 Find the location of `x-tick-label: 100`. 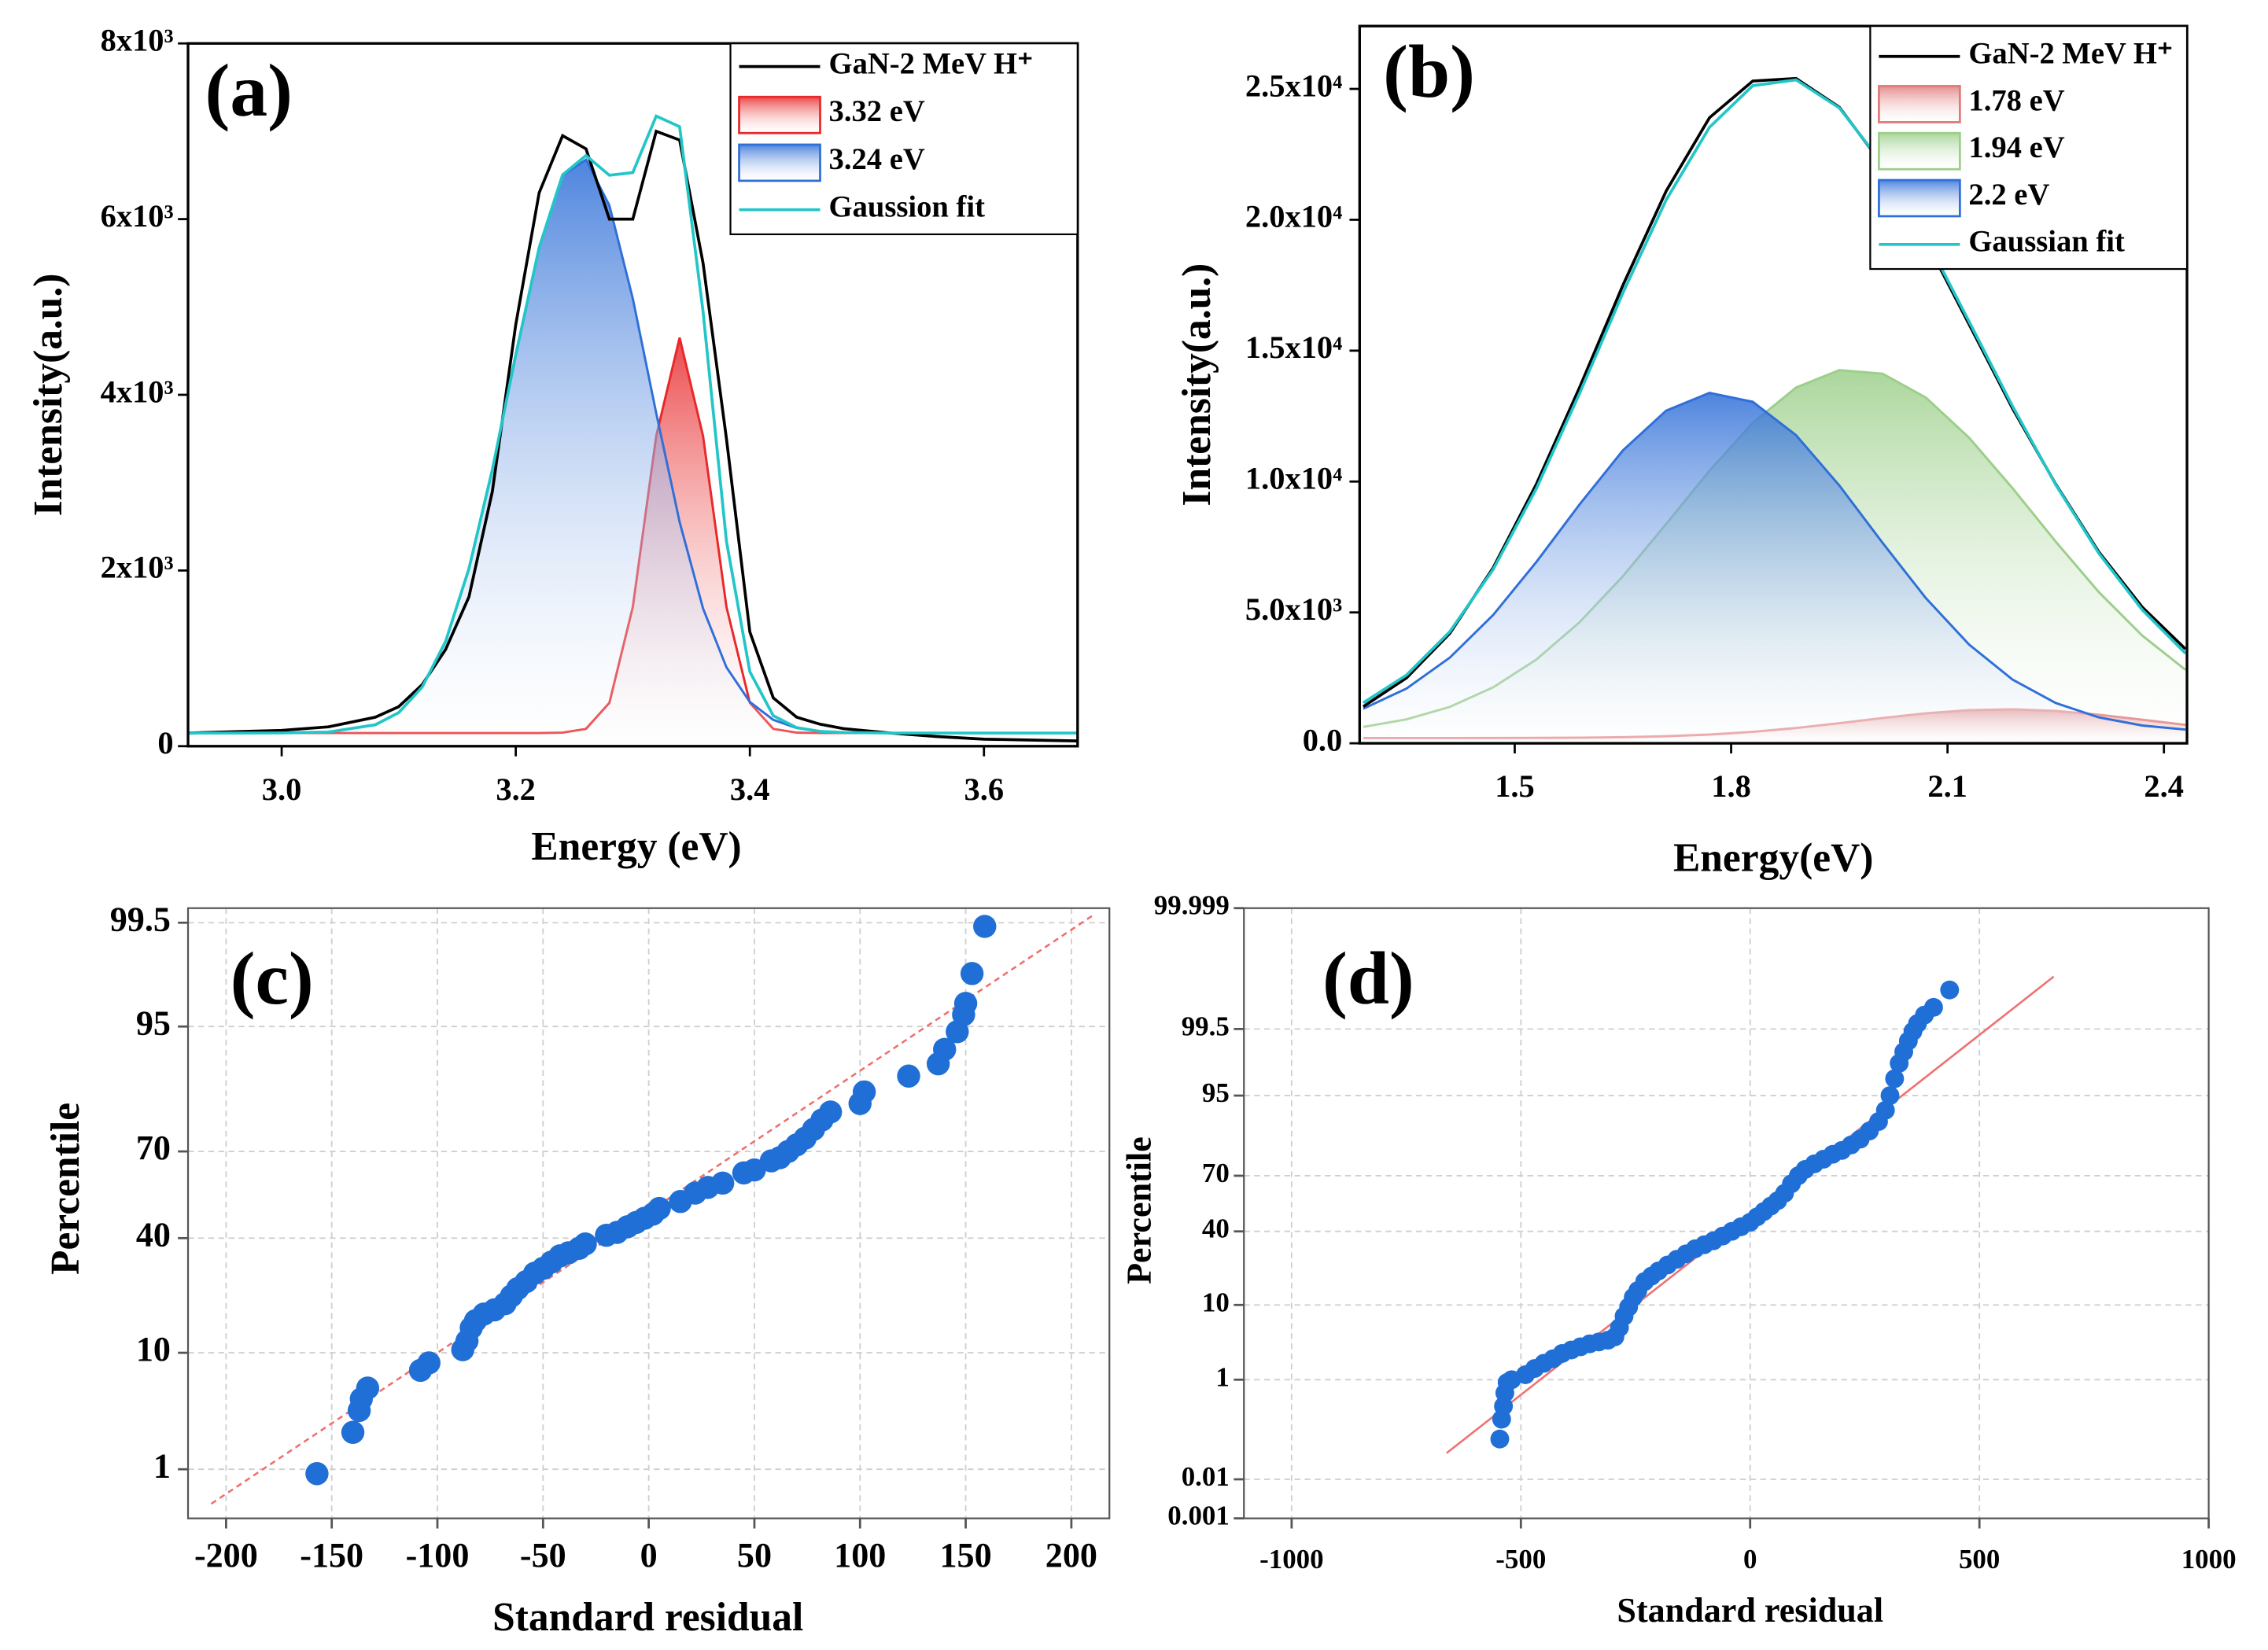

x-tick-label: 100 is located at coordinates (860, 1555).